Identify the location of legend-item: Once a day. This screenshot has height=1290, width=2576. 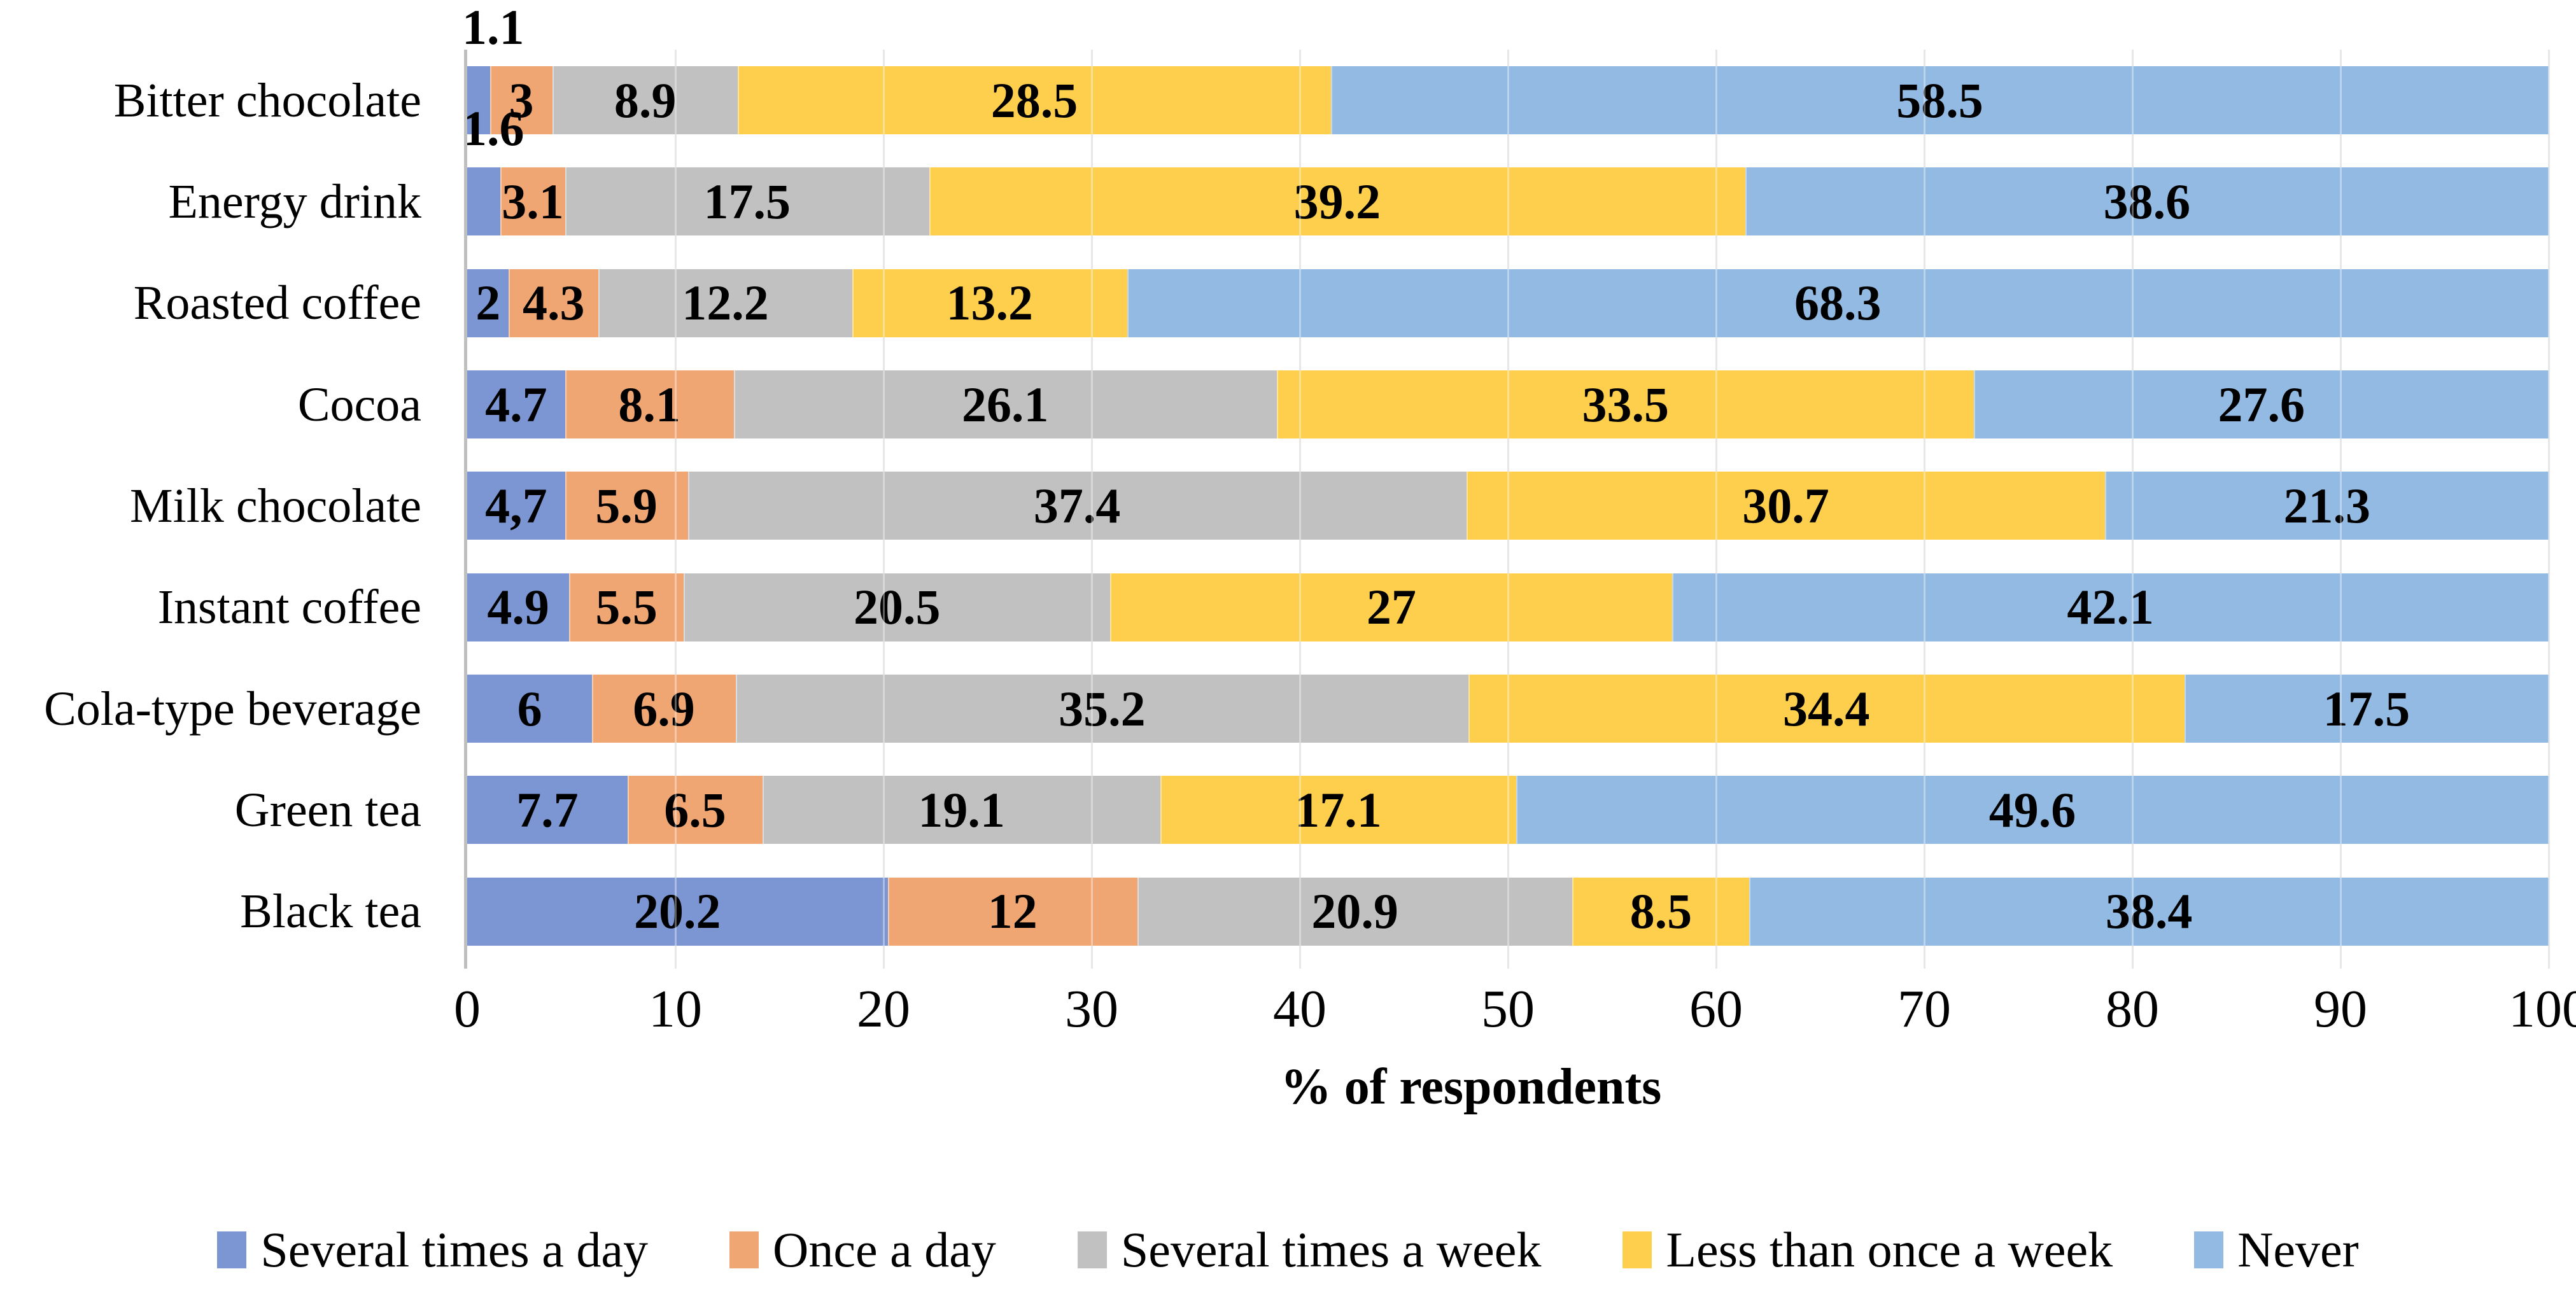
(863, 1250).